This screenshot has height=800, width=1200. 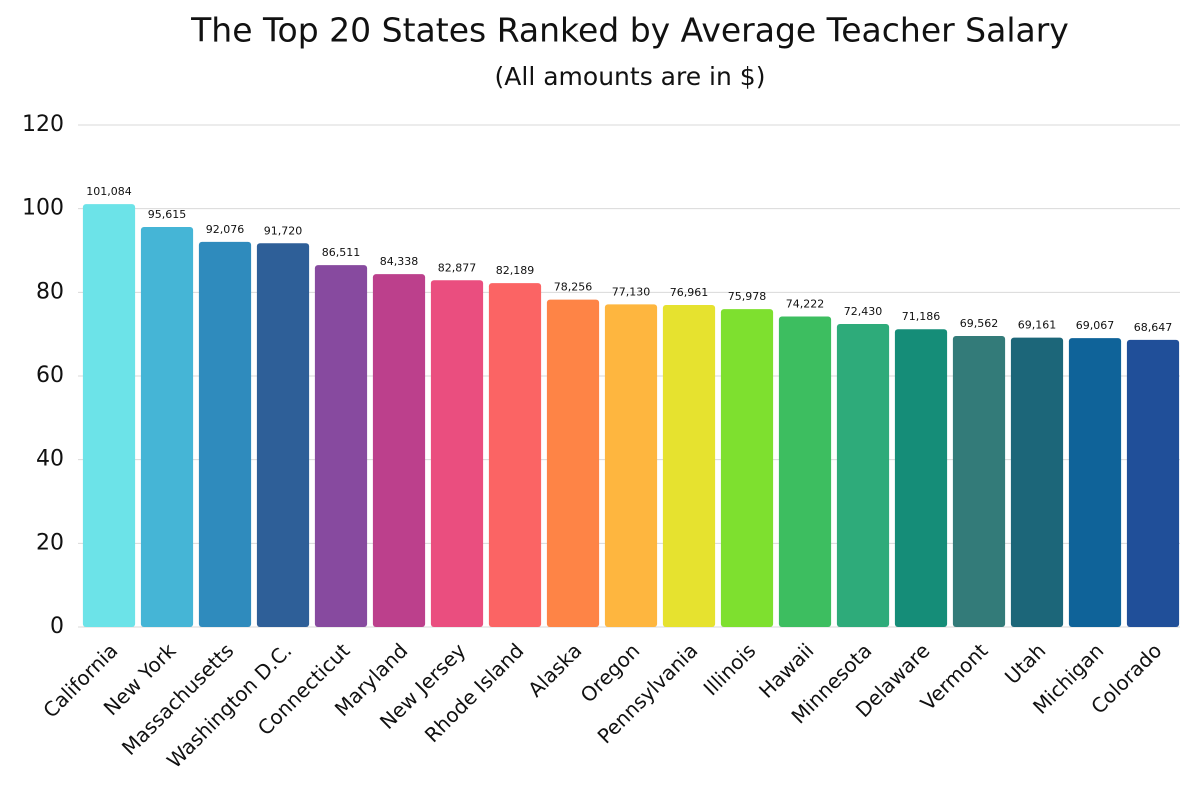 I want to click on data-label: 82,189, so click(x=515, y=270).